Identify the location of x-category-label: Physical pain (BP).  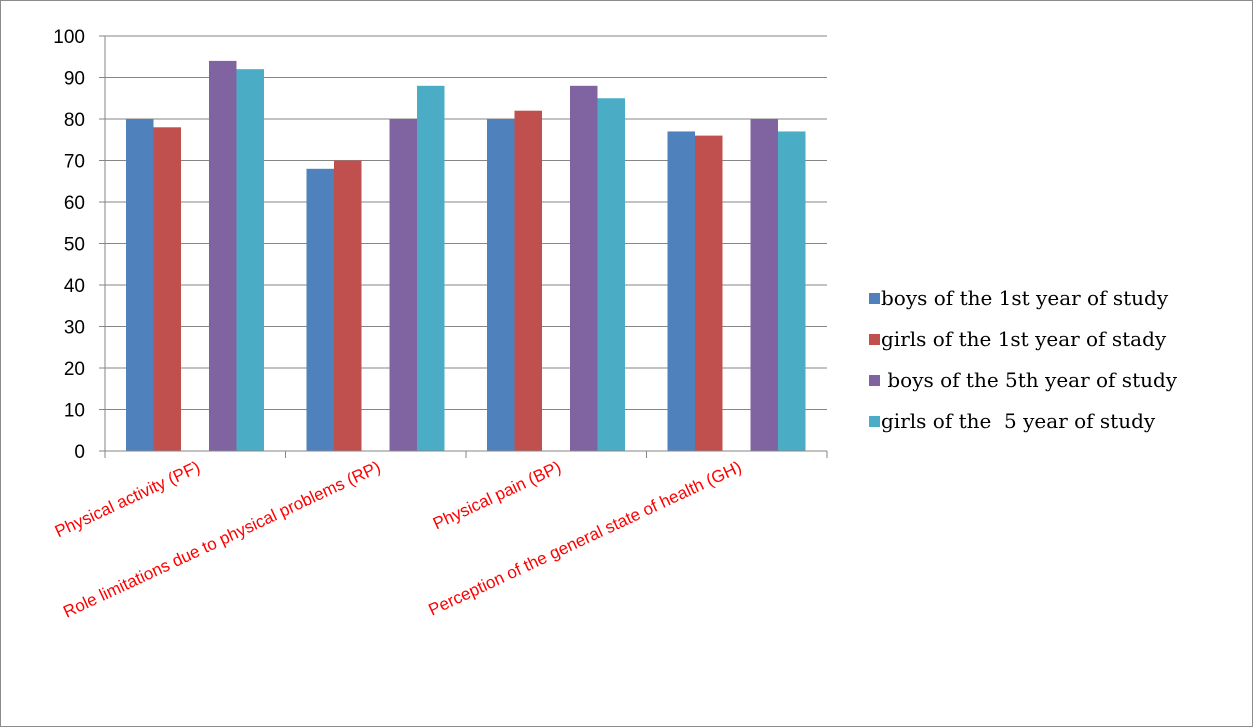
(497, 495).